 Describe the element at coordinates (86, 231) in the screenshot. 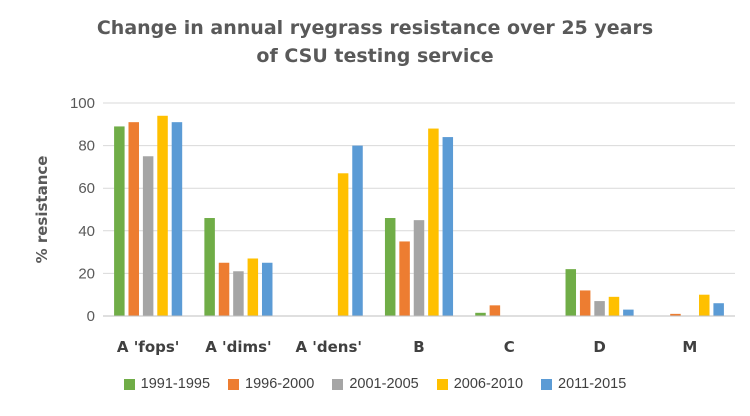

I see `y-tick-label: 40` at that location.